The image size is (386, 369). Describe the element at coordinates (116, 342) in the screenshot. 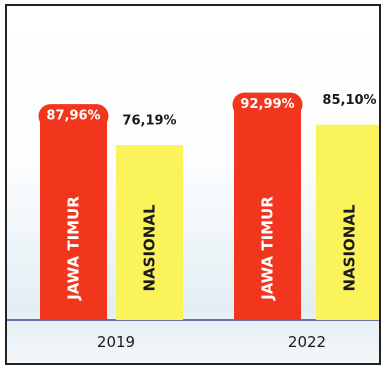

I see `x-tick-label: 2019` at that location.